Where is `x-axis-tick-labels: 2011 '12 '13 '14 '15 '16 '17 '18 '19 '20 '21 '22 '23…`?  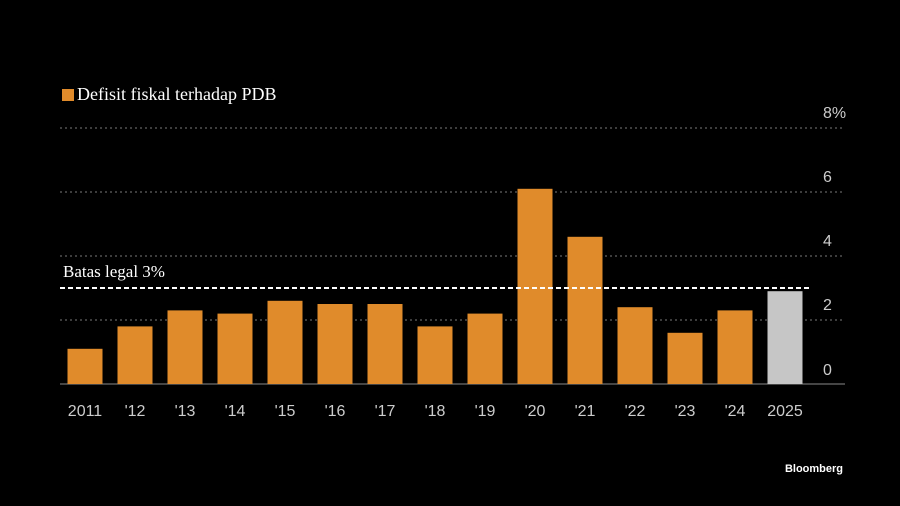
x-axis-tick-labels: 2011 '12 '13 '14 '15 '16 '17 '18 '19 '20 '21 '22 '23… is located at coordinates (435, 411).